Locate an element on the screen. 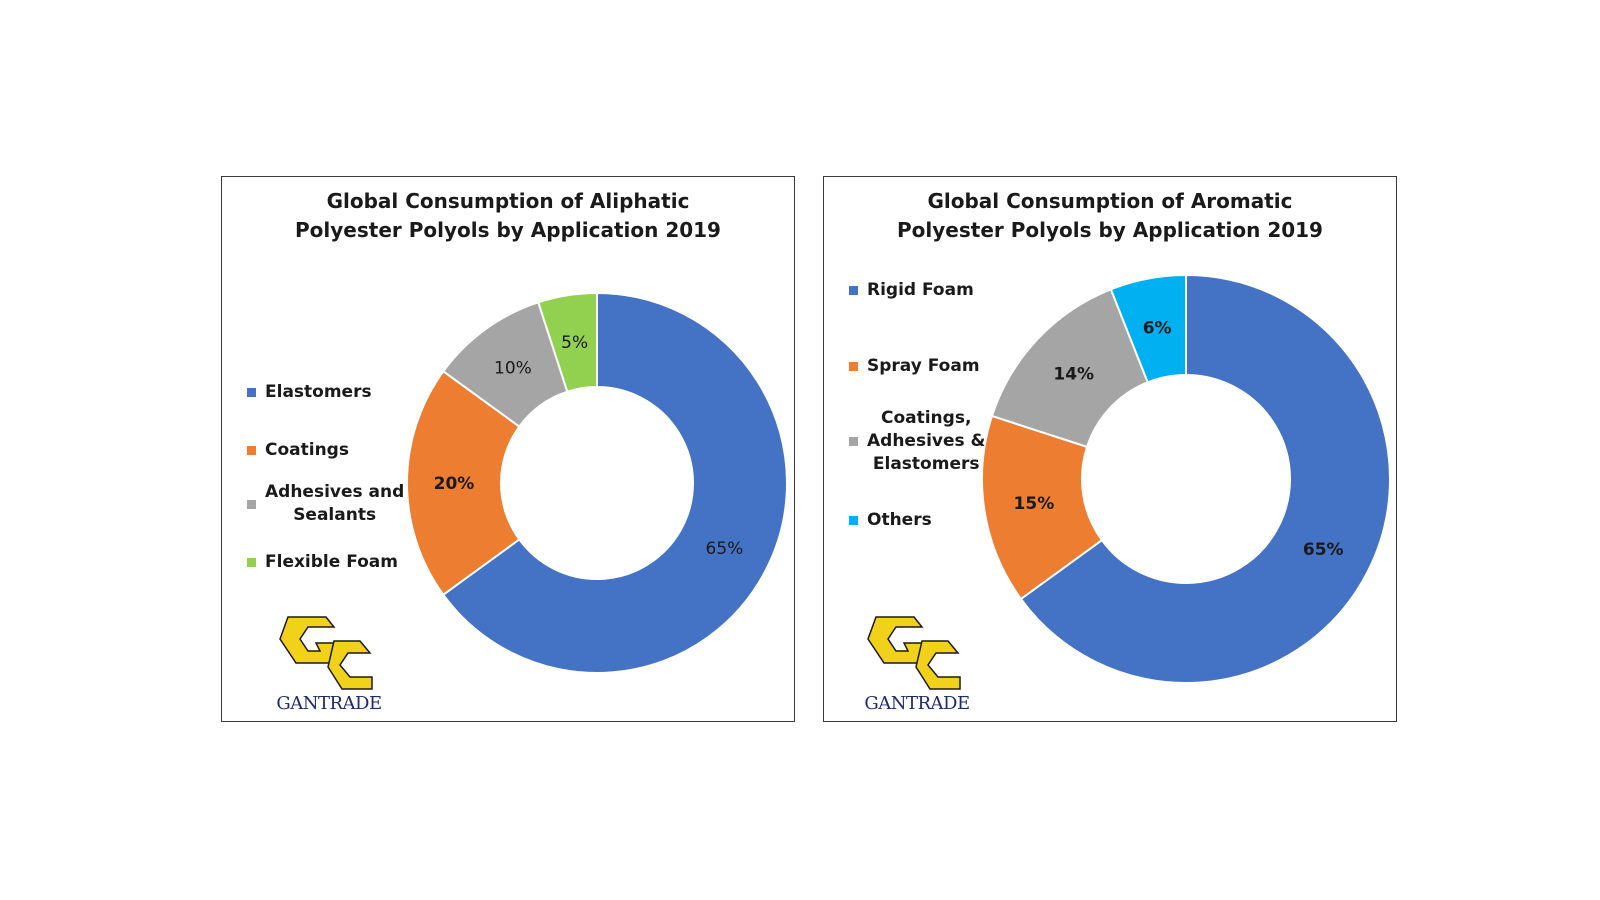  legend-label: Adhesives and Sealants is located at coordinates (335, 503).